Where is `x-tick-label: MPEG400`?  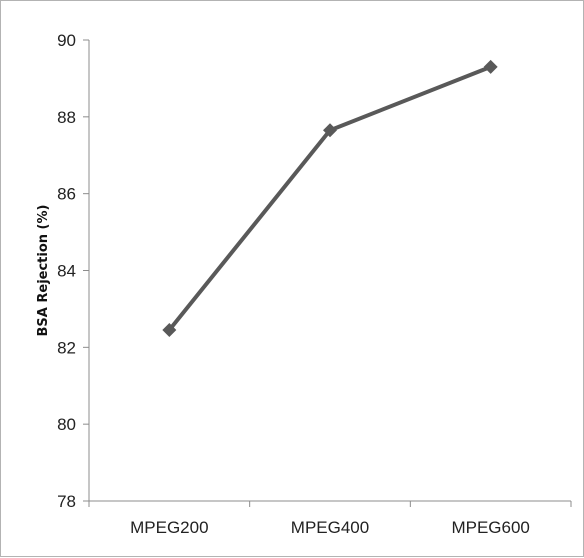 x-tick-label: MPEG400 is located at coordinates (330, 527).